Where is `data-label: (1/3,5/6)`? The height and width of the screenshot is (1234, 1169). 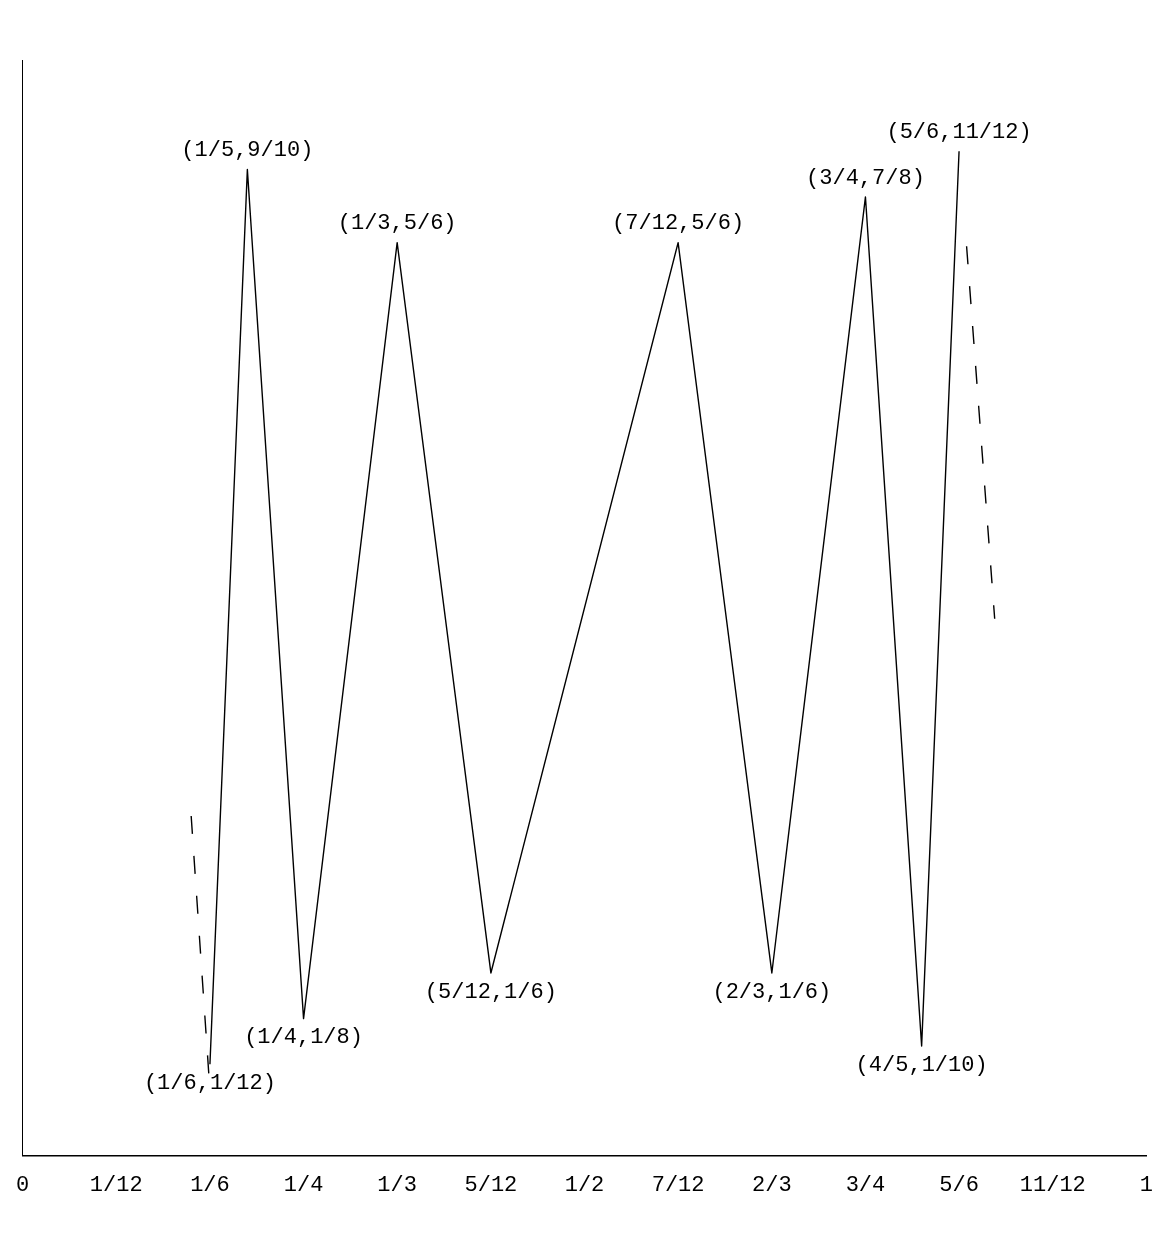 data-label: (1/3,5/6) is located at coordinates (397, 224).